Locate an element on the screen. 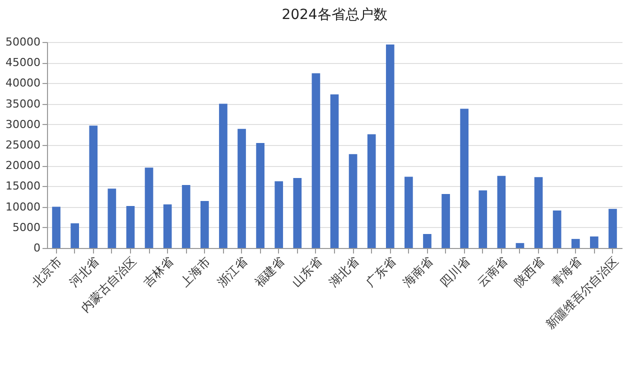  y-tick-label: 30000 is located at coordinates (23, 124).